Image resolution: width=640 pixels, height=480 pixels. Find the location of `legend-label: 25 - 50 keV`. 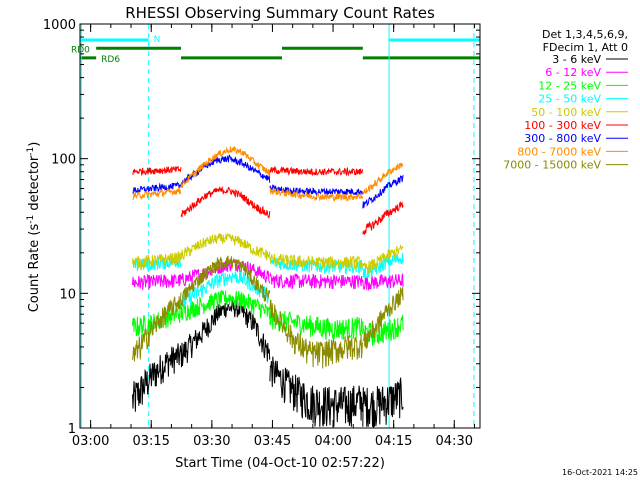

legend-label: 25 - 50 keV is located at coordinates (569, 99).